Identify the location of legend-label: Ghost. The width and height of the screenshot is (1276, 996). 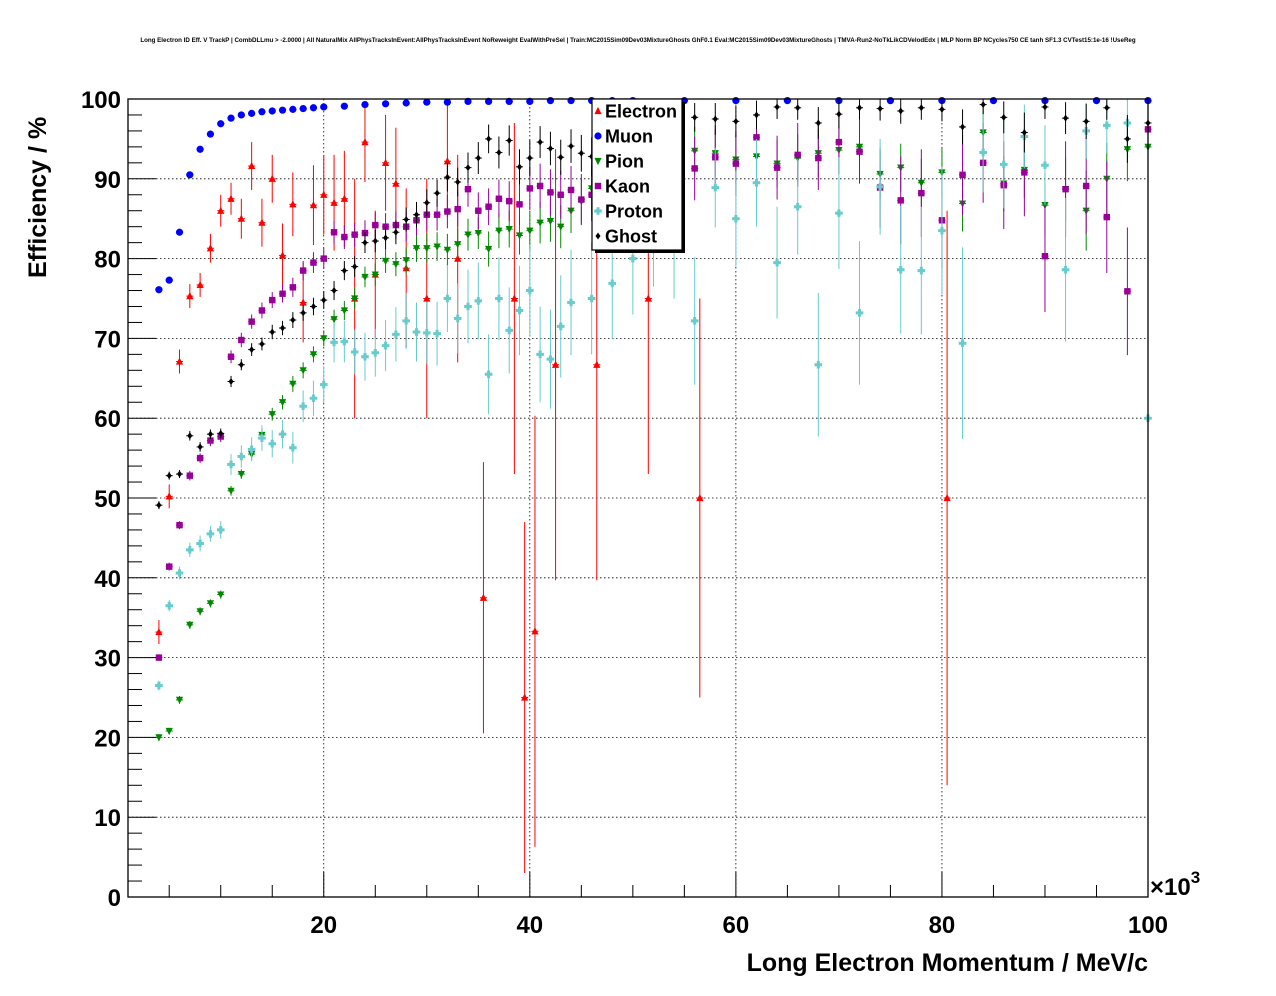
(631, 237).